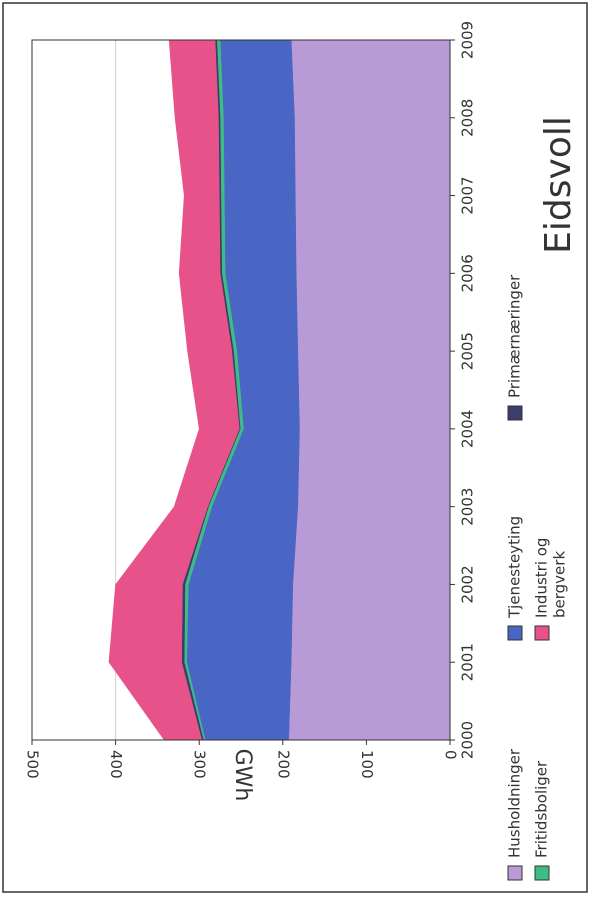 This screenshot has width=590, height=899. Describe the element at coordinates (463, 390) in the screenshot. I see `x-tick-labels: 2000 2001 2002 2003 2004 2005 2006 2007 2008 2009` at that location.